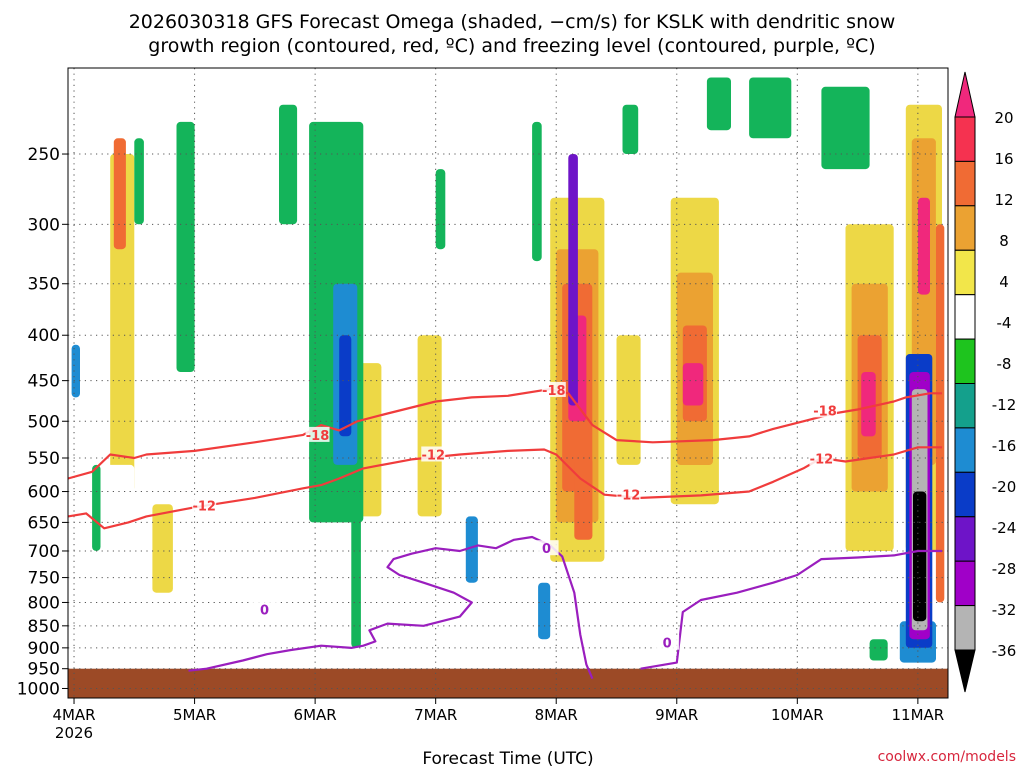 Image resolution: width=1024 pixels, height=772 pixels. What do you see at coordinates (918, 715) in the screenshot?
I see `x-tick-label: 11MAR` at bounding box center [918, 715].